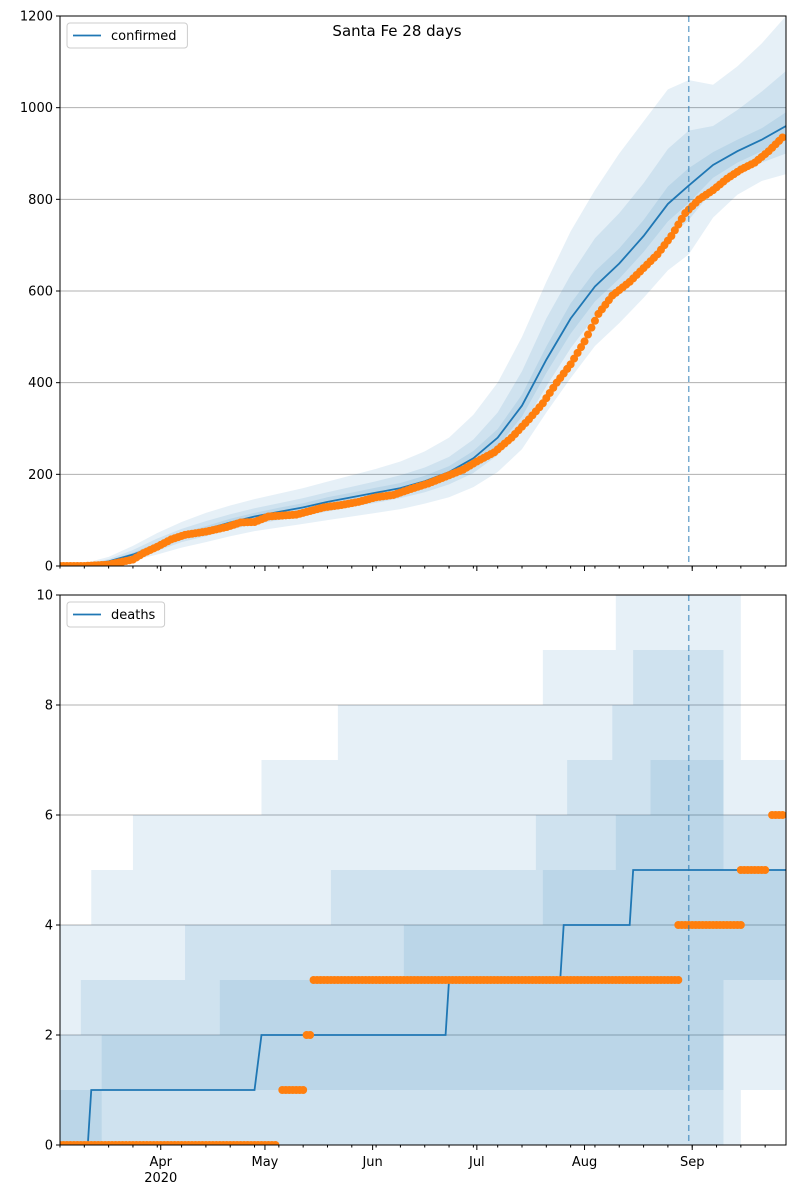 Image resolution: width=800 pixels, height=1200 pixels. I want to click on x-tick-label: Aug, so click(584, 1162).